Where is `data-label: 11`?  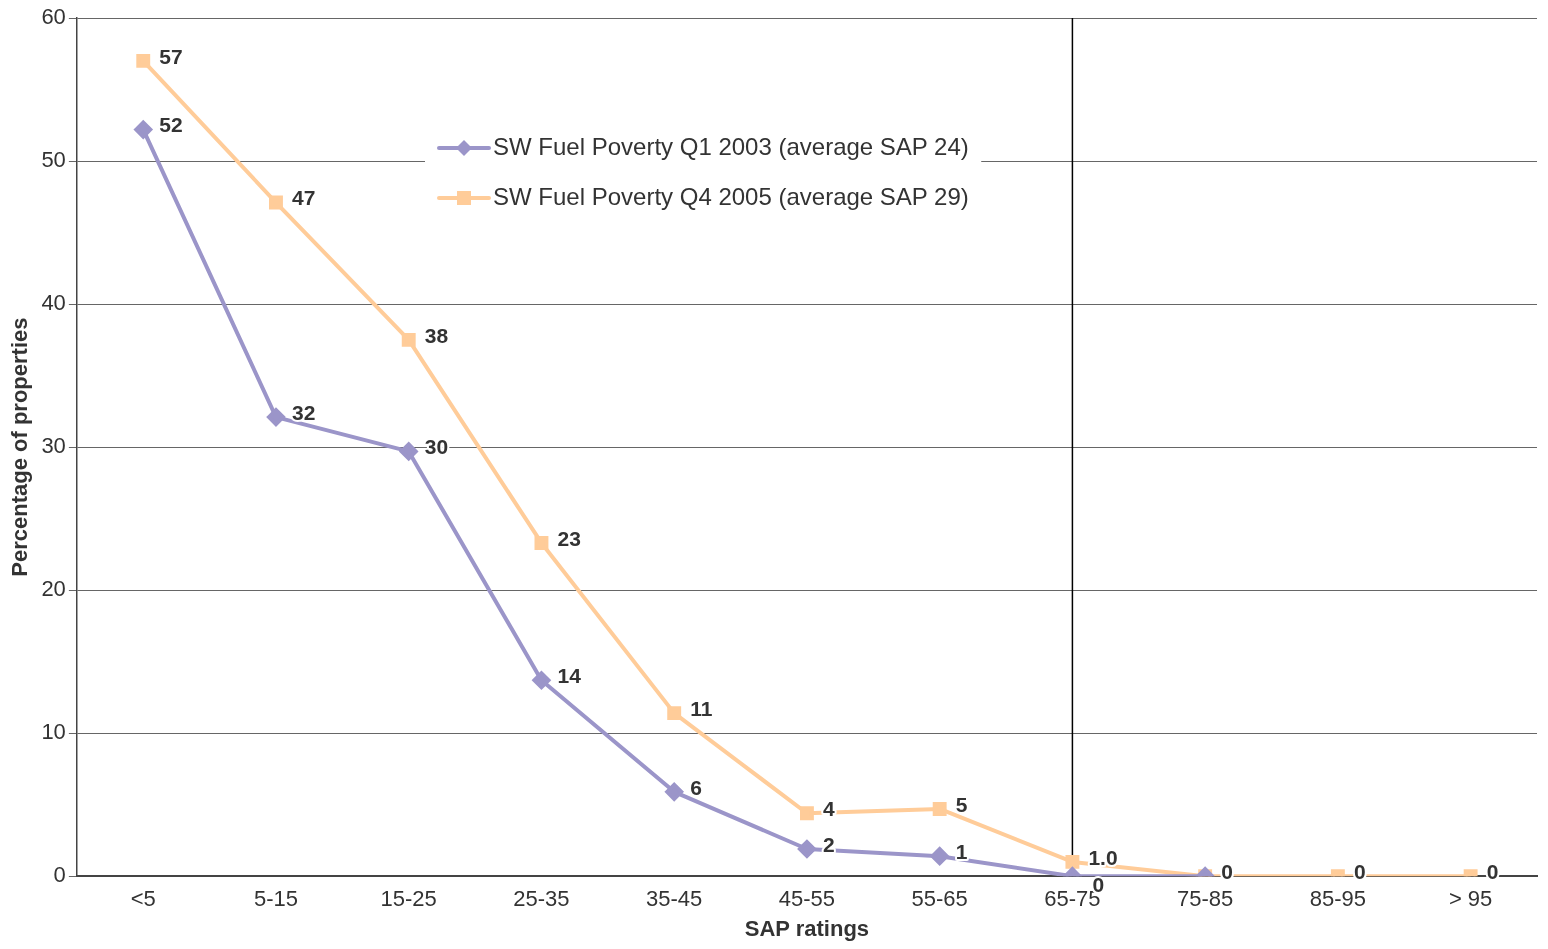 data-label: 11 is located at coordinates (701, 708).